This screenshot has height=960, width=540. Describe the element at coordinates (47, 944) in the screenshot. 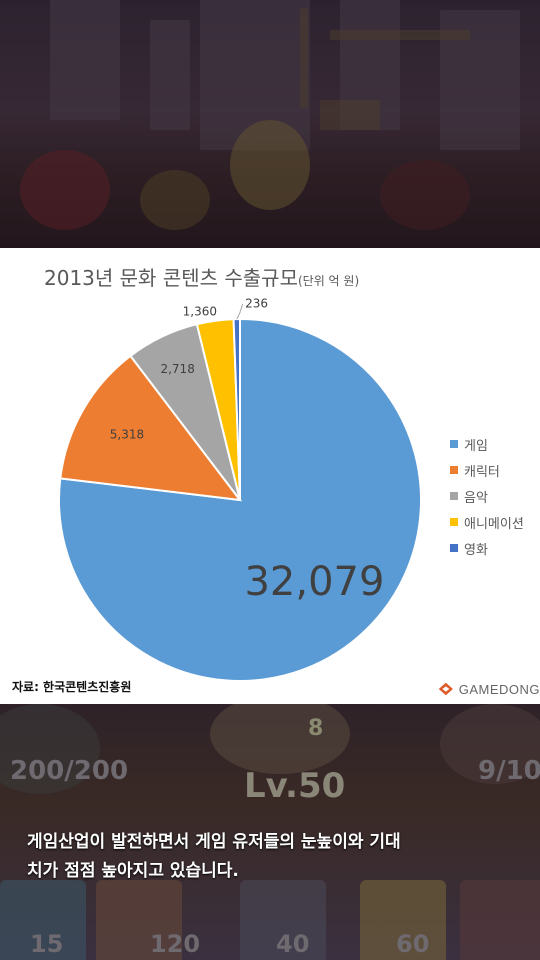

I see `card-cost-1: 15` at that location.